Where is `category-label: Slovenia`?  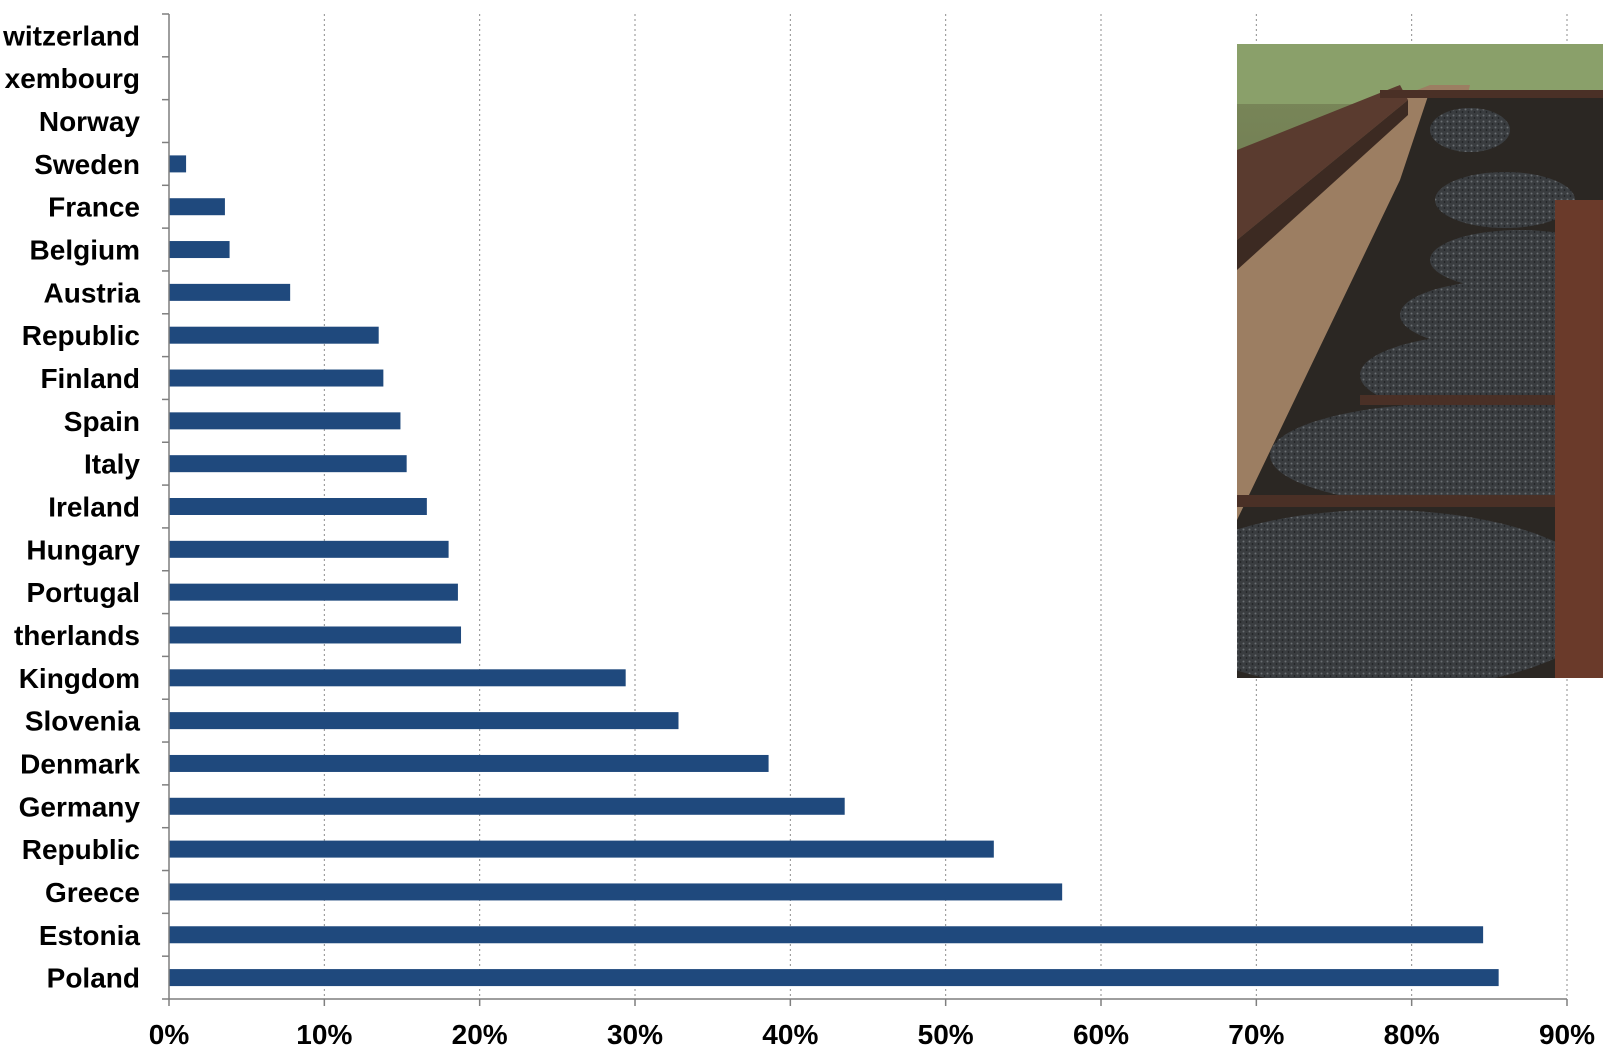
category-label: Slovenia is located at coordinates (83, 721).